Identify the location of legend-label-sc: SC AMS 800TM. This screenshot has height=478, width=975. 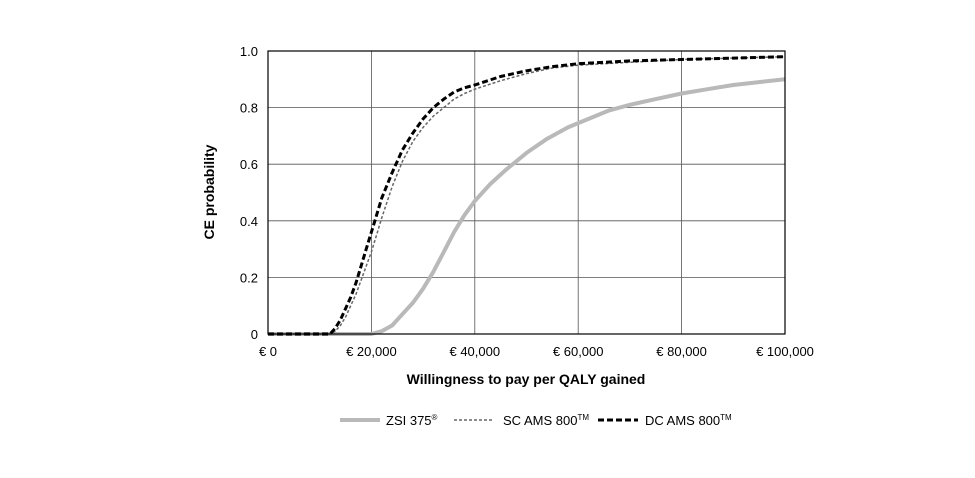
(546, 420).